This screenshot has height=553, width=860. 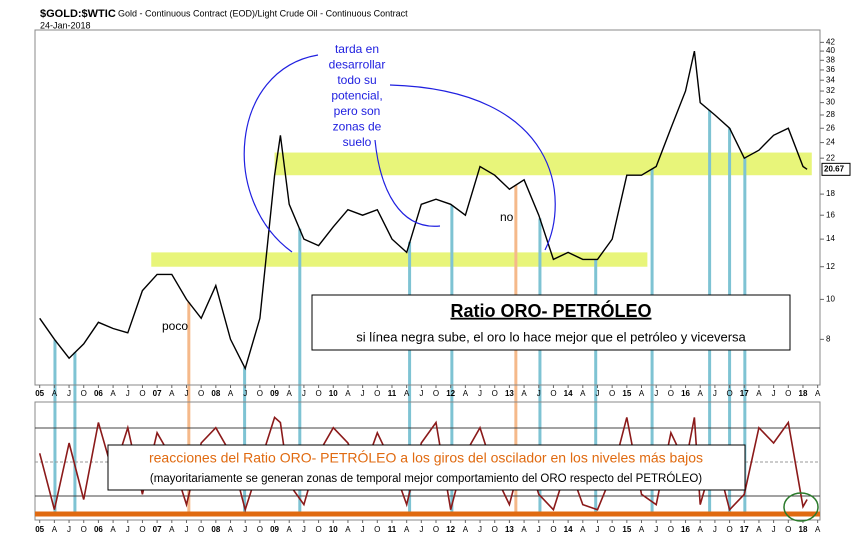 What do you see at coordinates (830, 69) in the screenshot?
I see `y-tick-label: 36` at bounding box center [830, 69].